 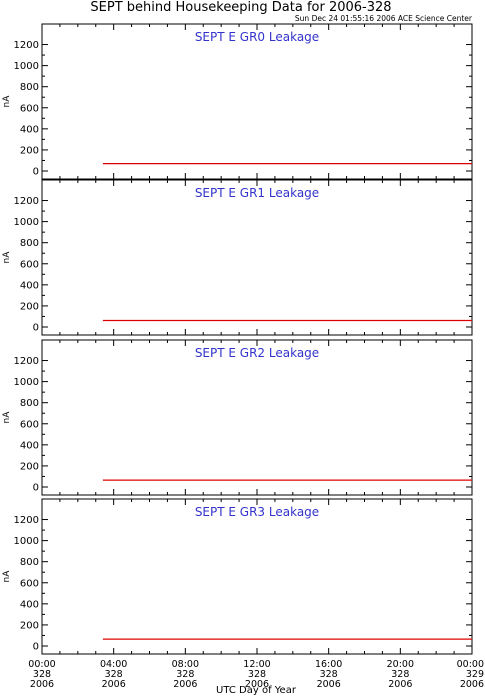 I want to click on x-tick-label: 20:00, so click(x=400, y=664).